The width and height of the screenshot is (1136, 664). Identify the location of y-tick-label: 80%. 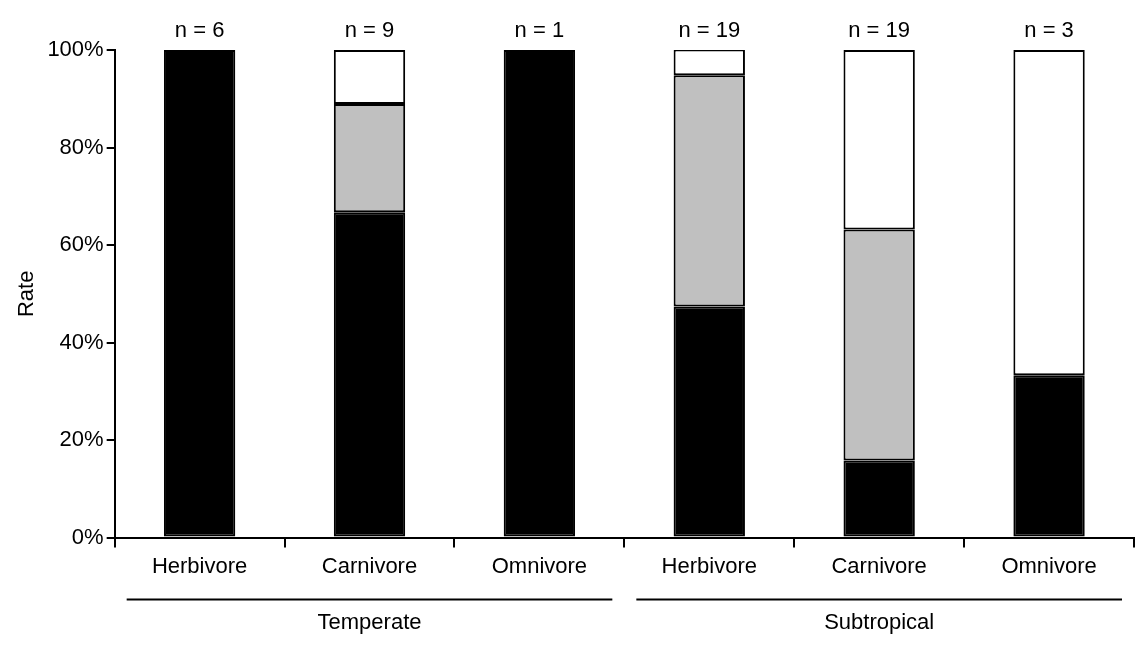
(81, 146).